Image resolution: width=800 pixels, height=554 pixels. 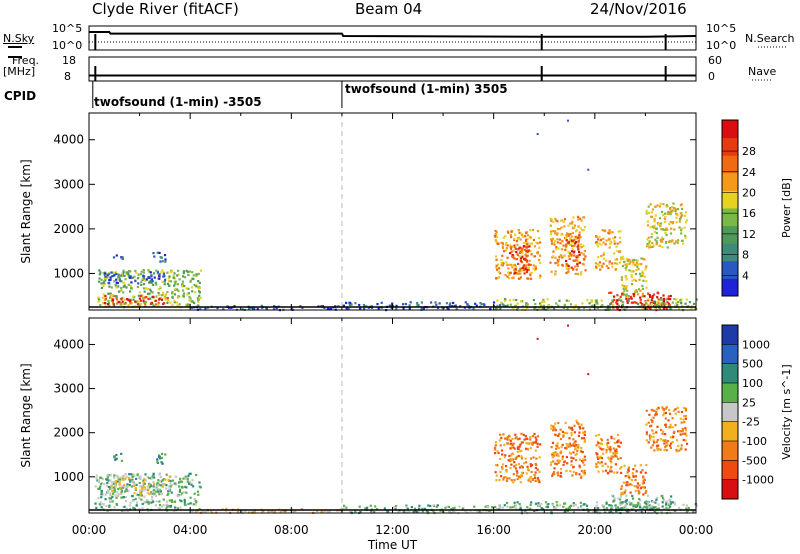 I want to click on power-colorbar-swatch, so click(x=730, y=129).